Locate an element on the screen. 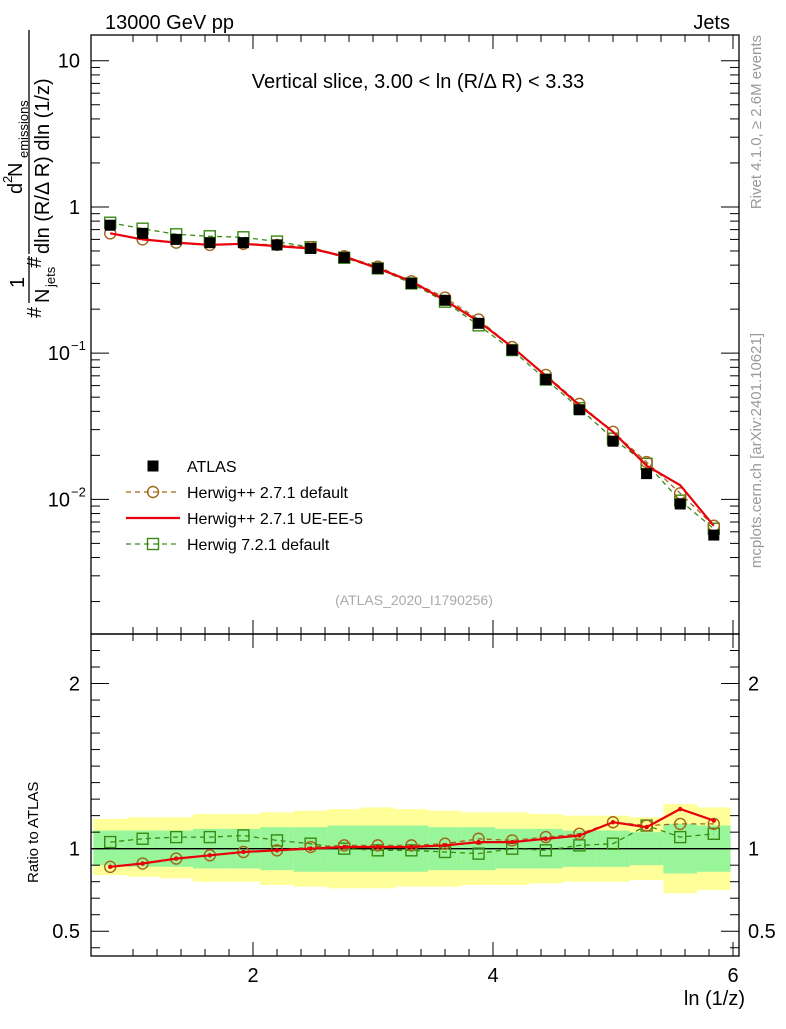  ylabel-n: N is located at coordinates (43, 296).